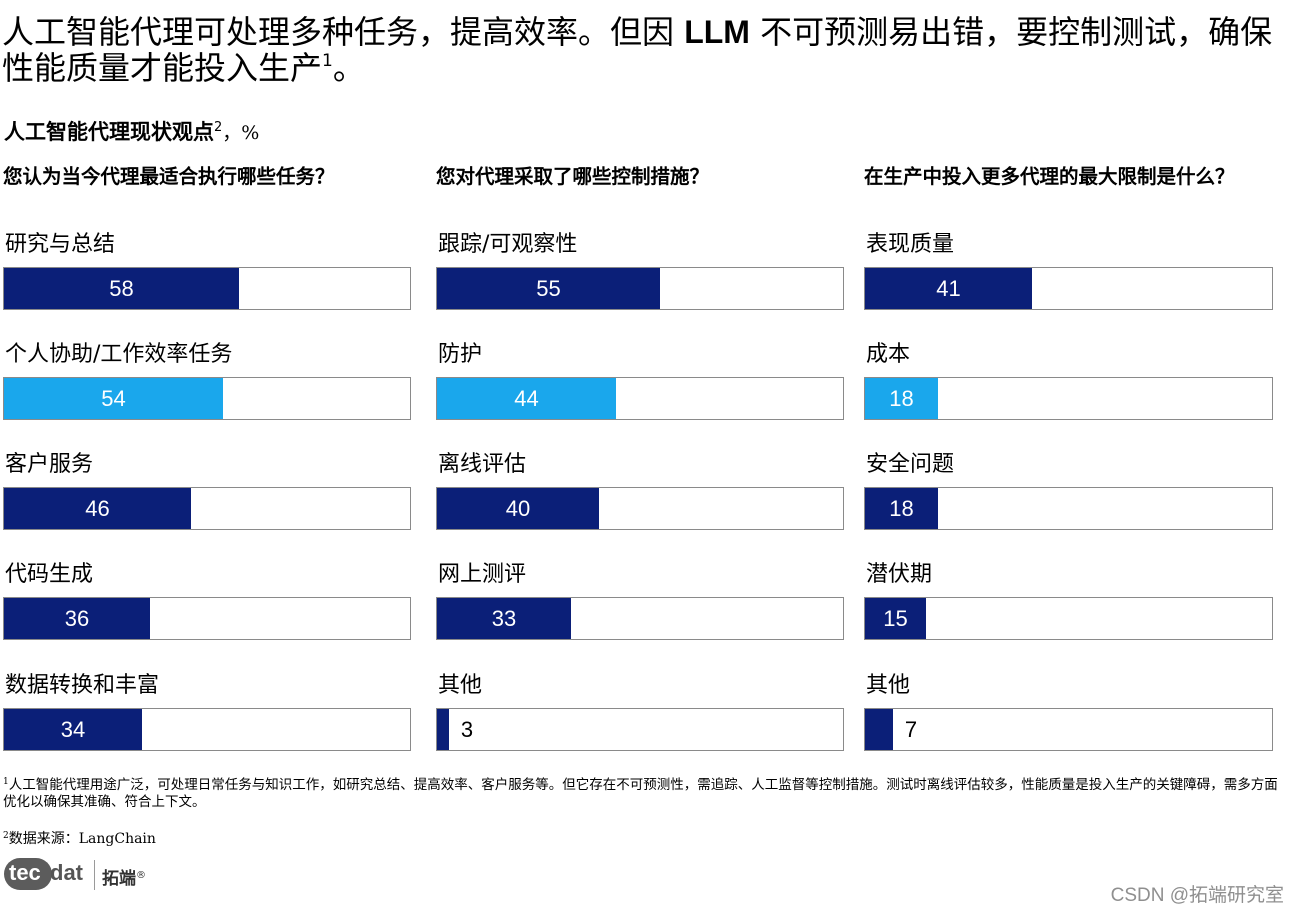  Describe the element at coordinates (910, 464) in the screenshot. I see `bar-label: 安全问题` at that location.